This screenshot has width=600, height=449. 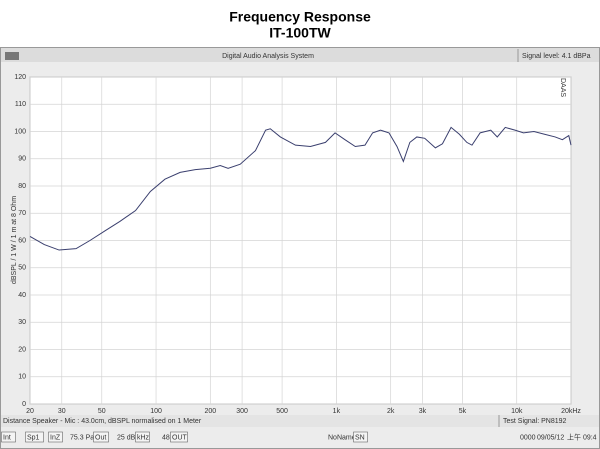 What do you see at coordinates (22, 159) in the screenshot?
I see `y-tick-label: 90` at bounding box center [22, 159].